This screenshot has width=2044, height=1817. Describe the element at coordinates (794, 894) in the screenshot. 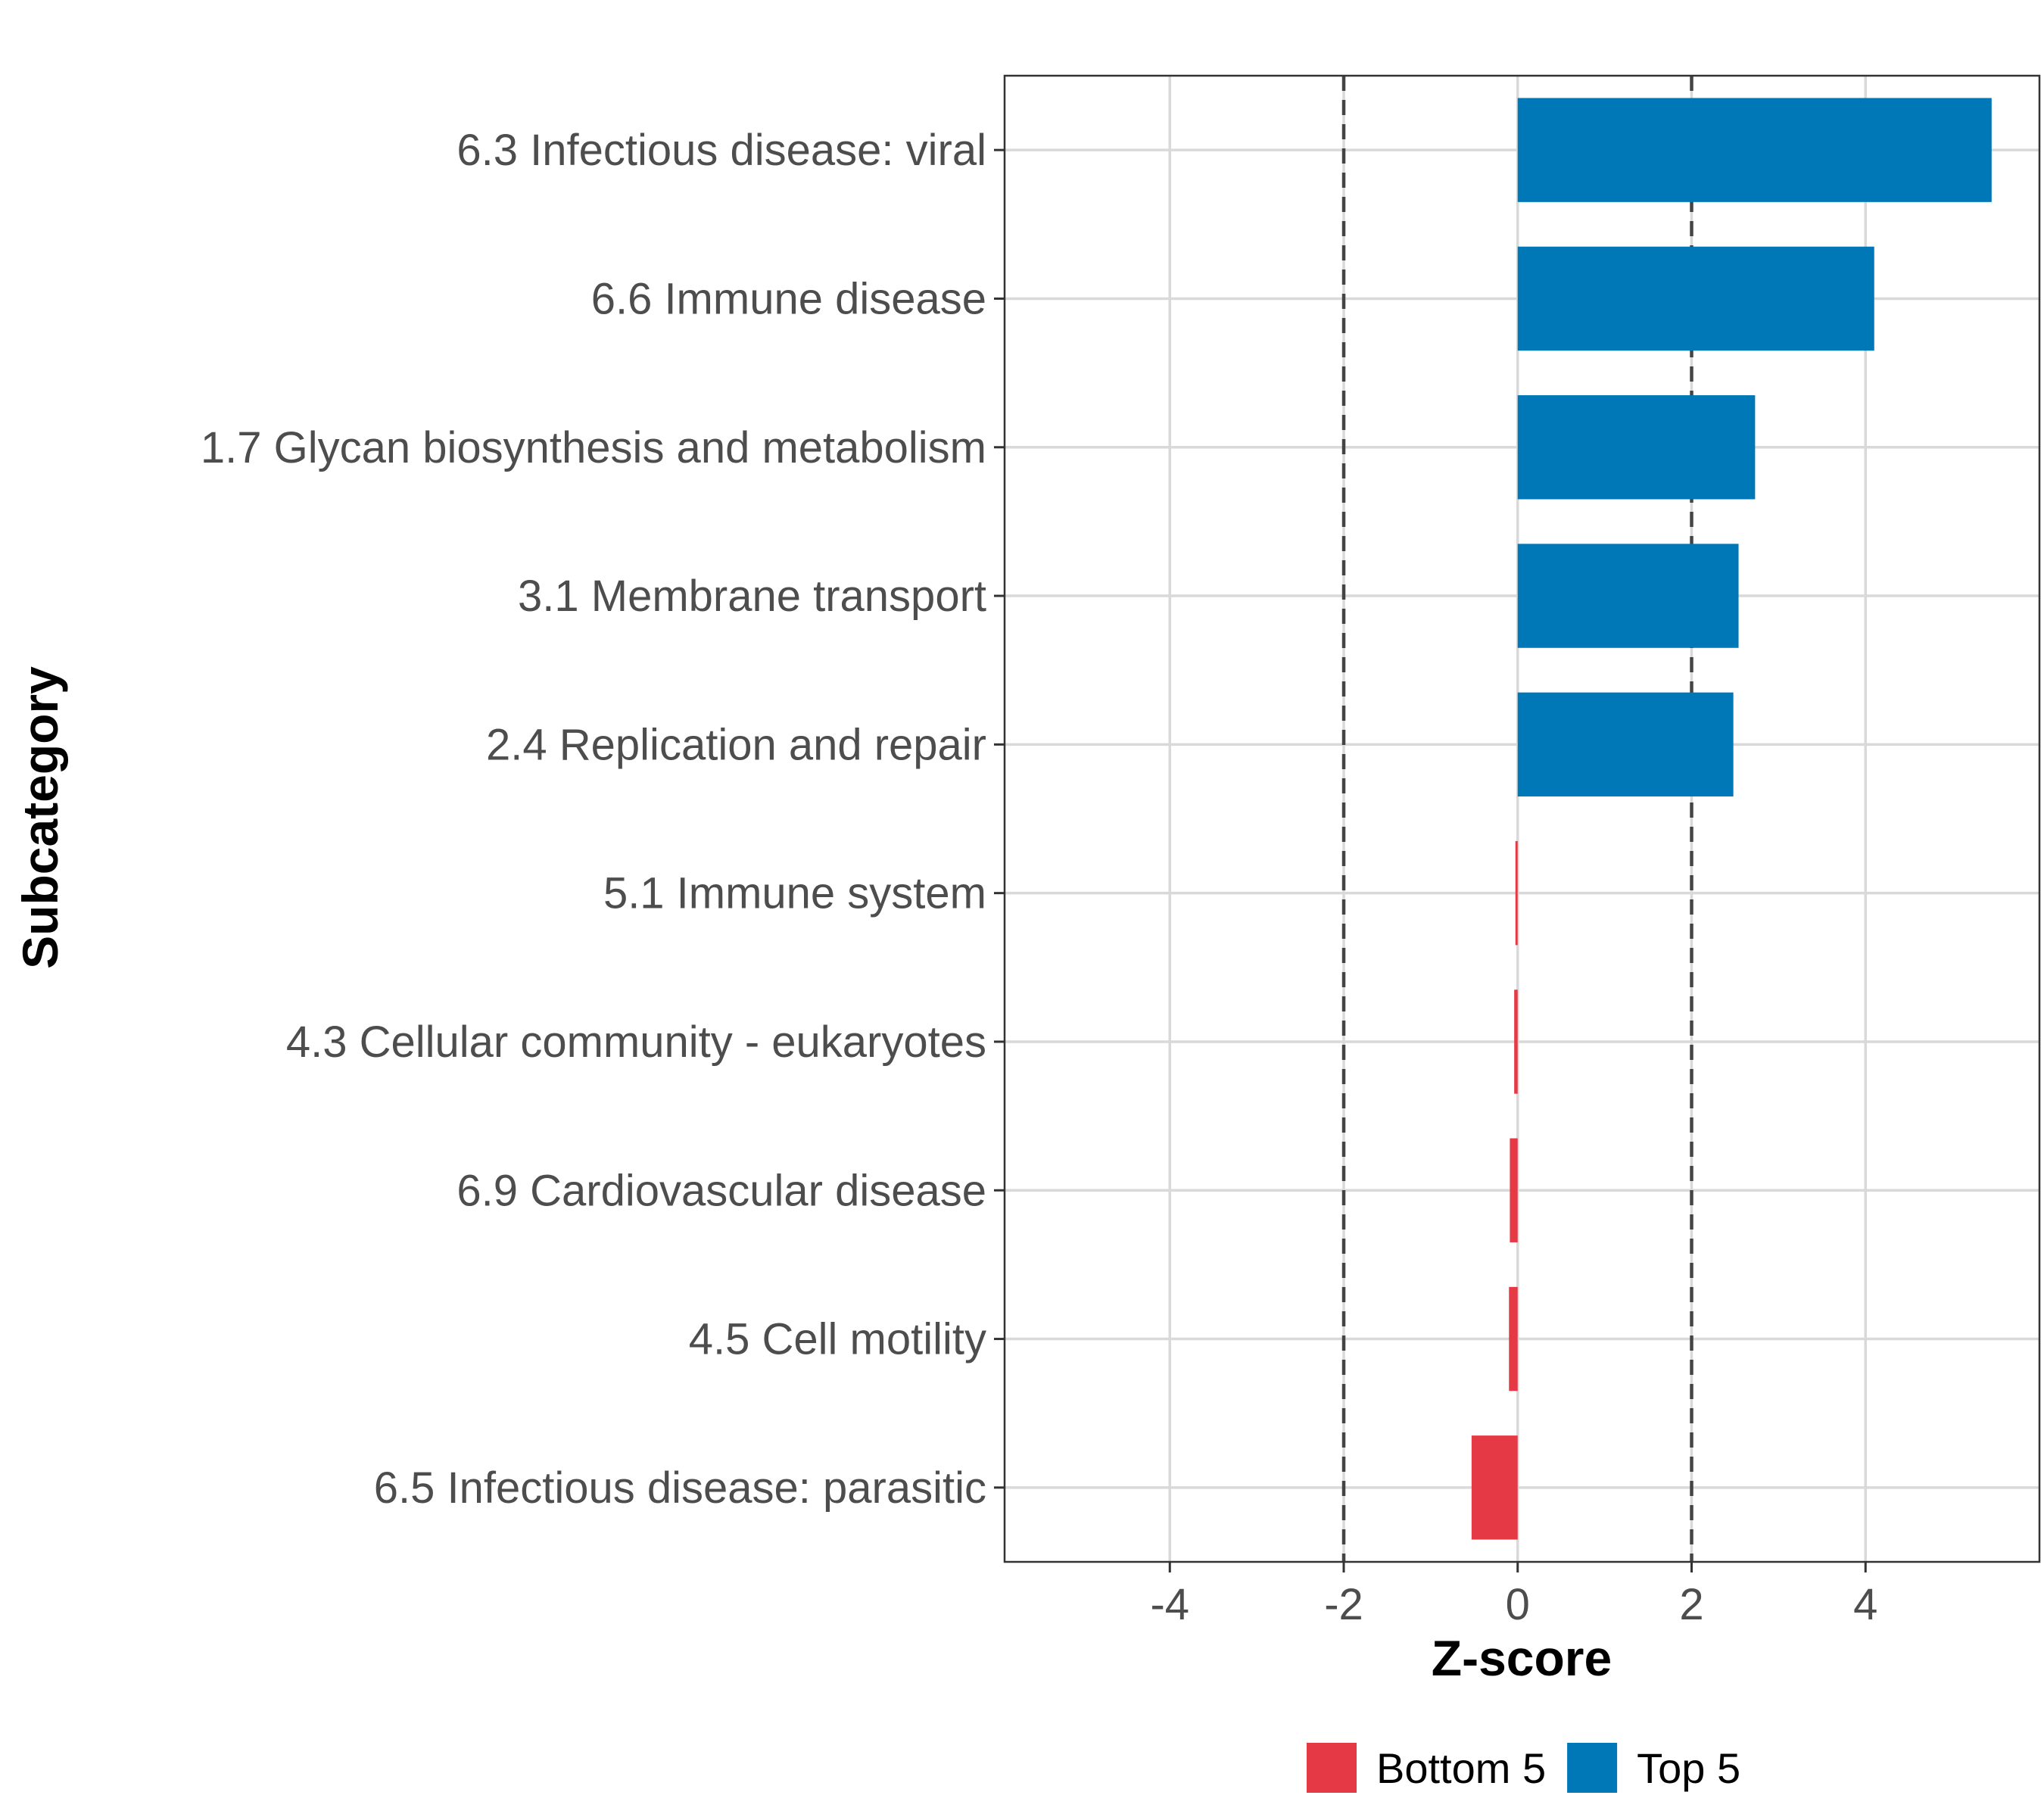

I see `y-tick-label: 5.1 Immune system` at that location.